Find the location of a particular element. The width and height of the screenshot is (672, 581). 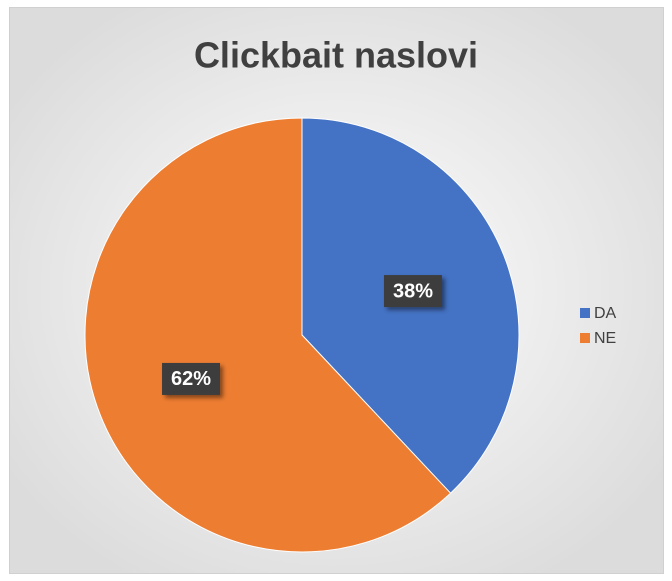

data-label: 62% is located at coordinates (191, 379).